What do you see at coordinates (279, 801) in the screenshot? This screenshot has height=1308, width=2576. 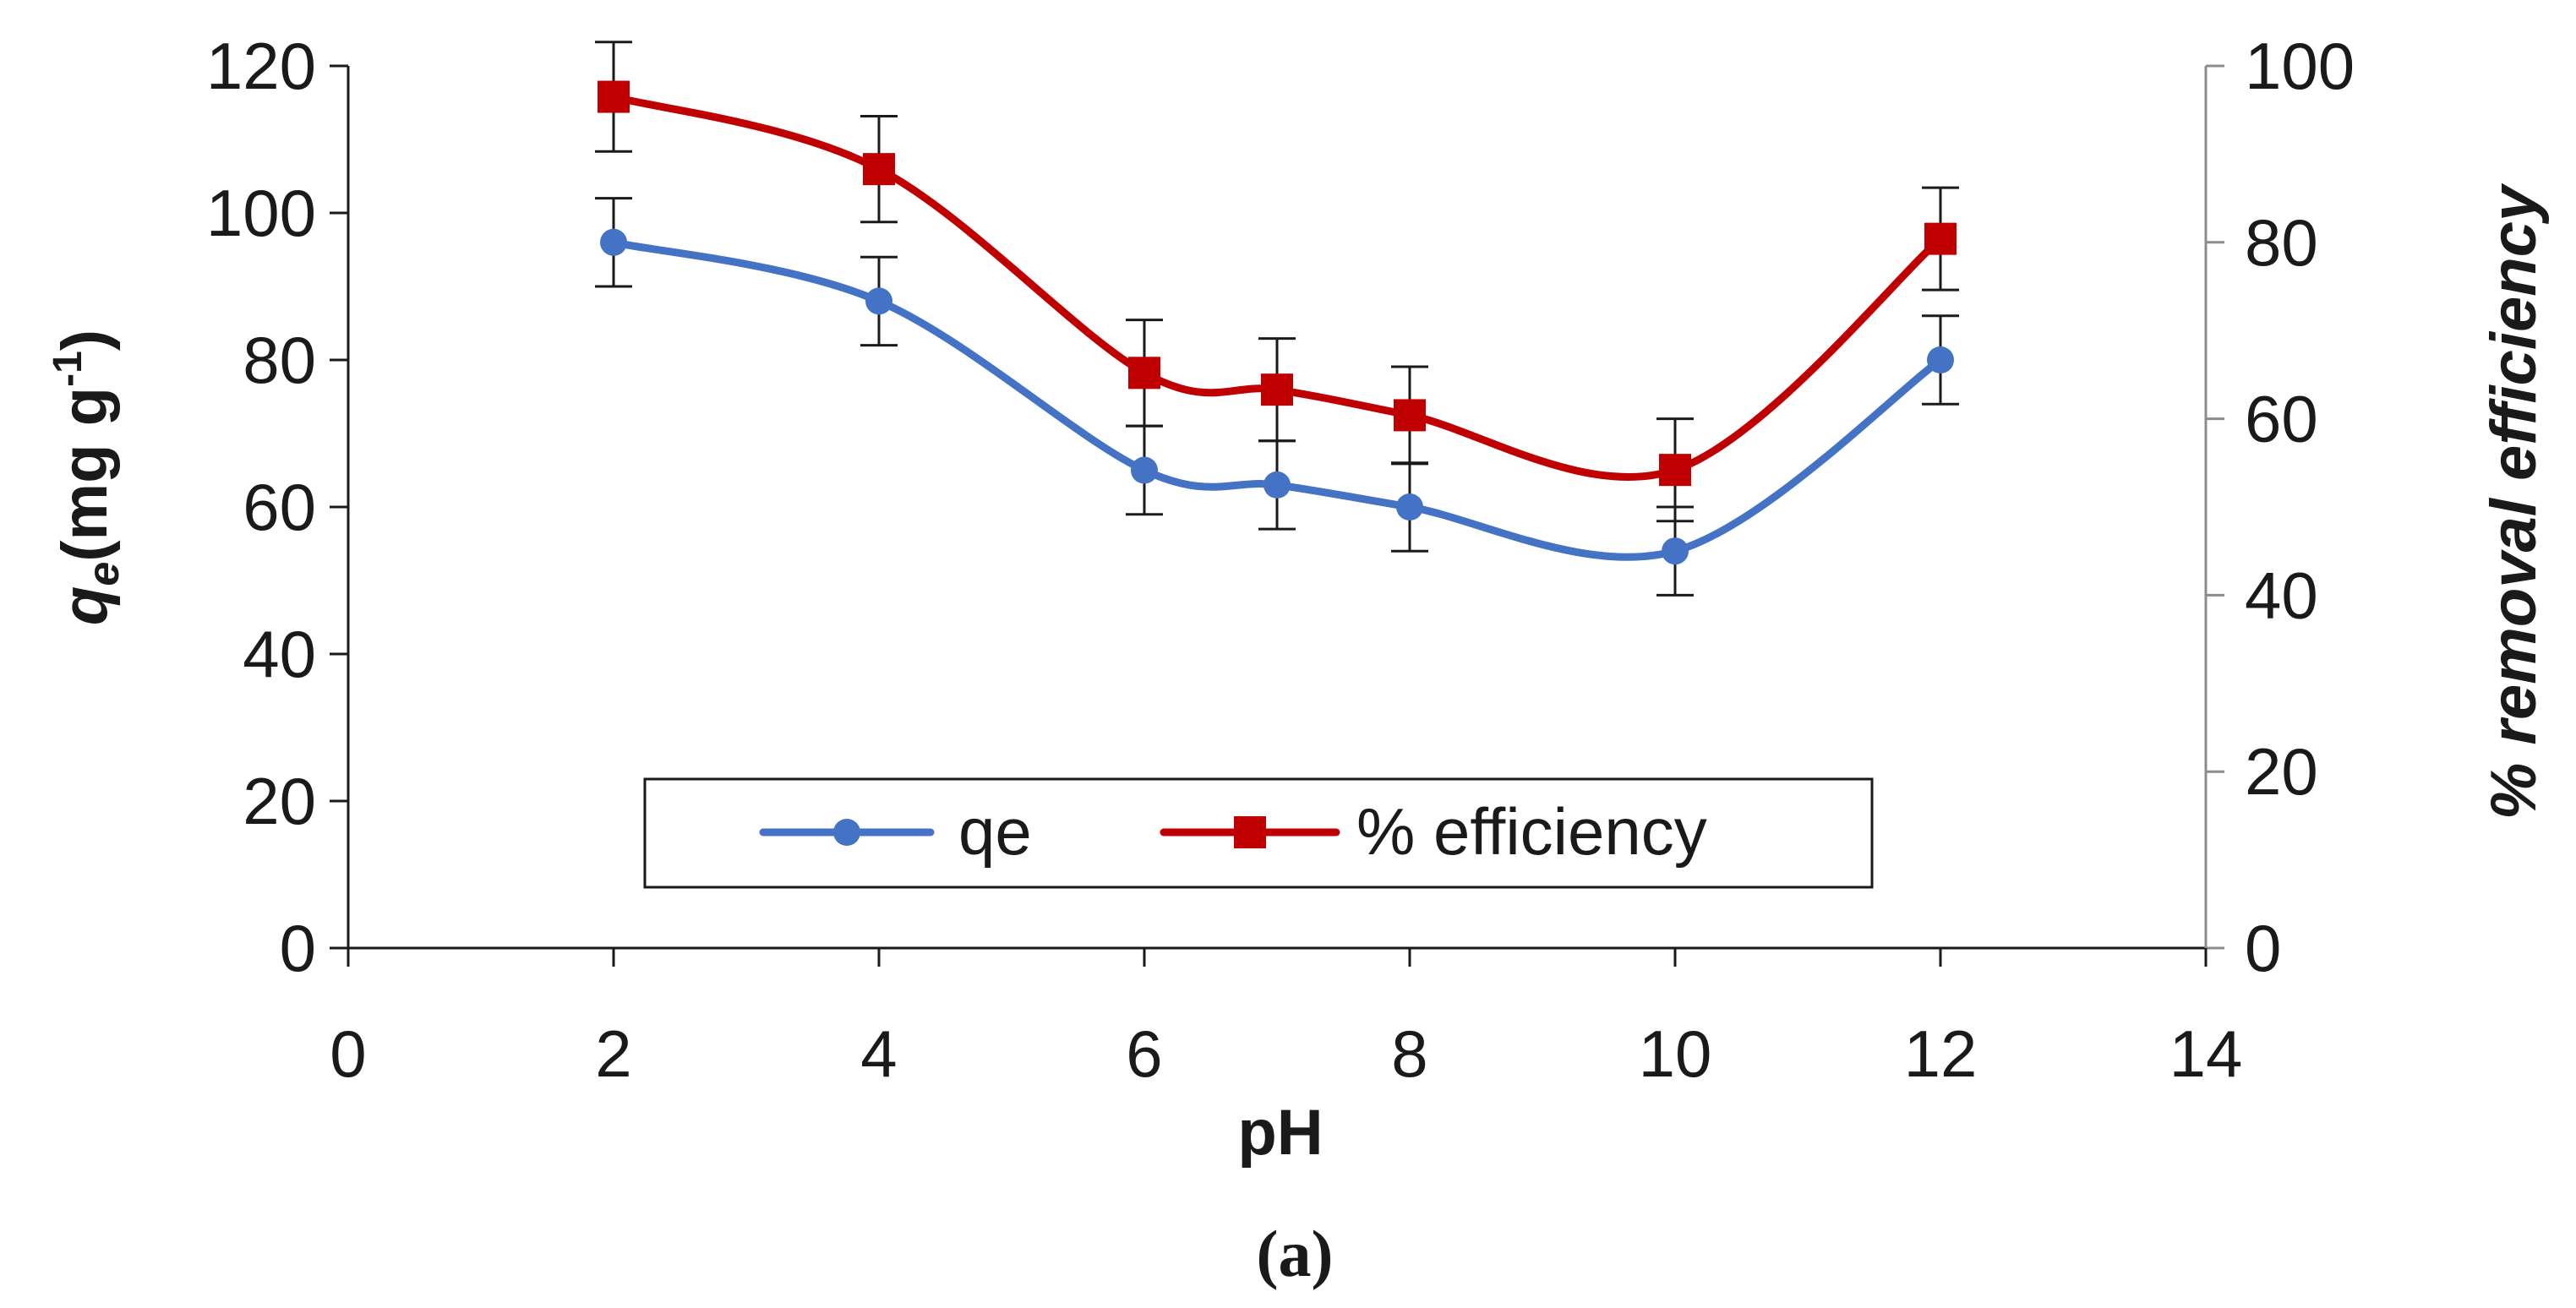 I see `y-tick-label: 20` at bounding box center [279, 801].